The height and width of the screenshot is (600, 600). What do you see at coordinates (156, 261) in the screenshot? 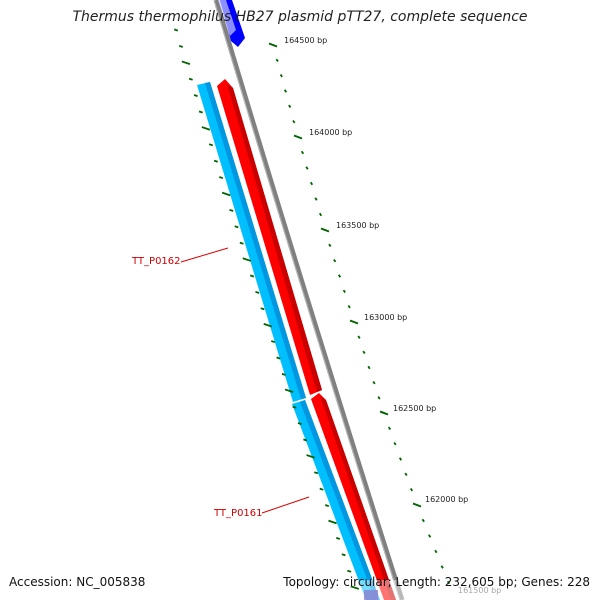
I see `gene-label-TT_P0162: TT_P0162` at bounding box center [156, 261].